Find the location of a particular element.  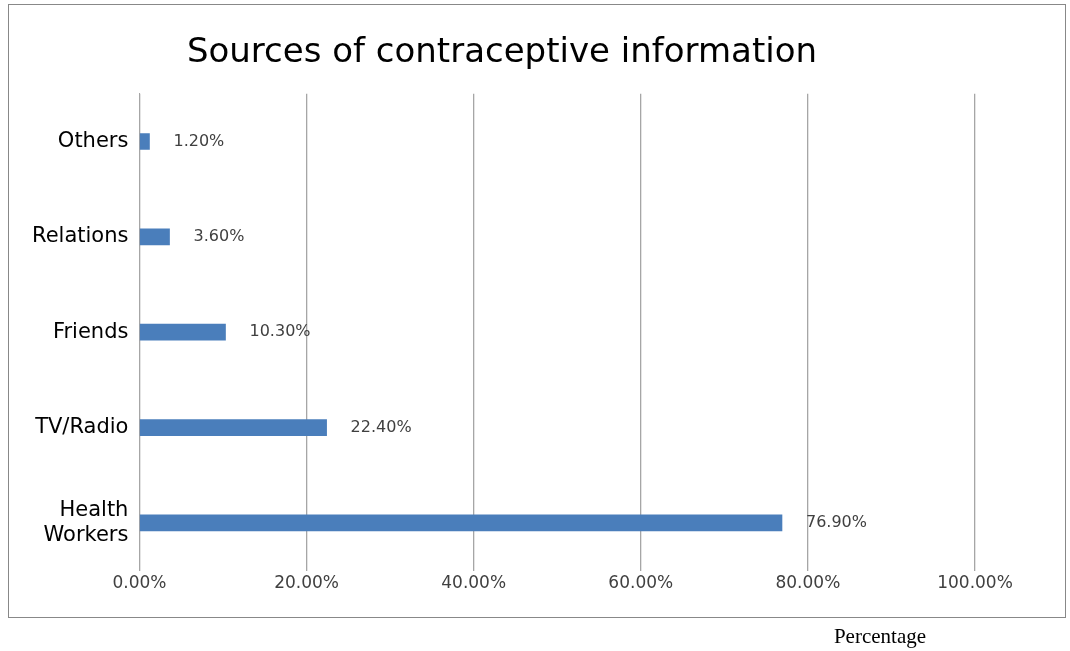

y-tick-label: Relations is located at coordinates (80, 235).